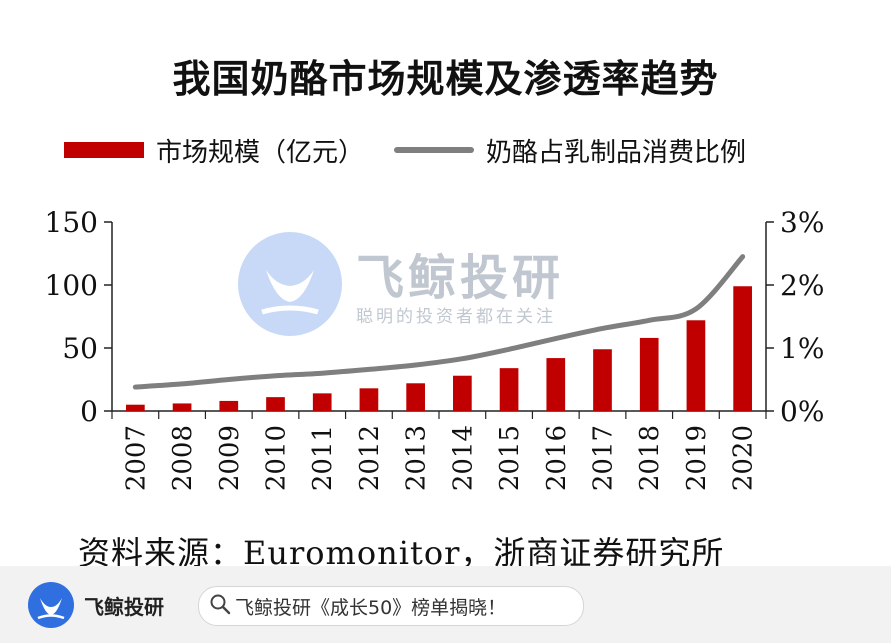 The height and width of the screenshot is (643, 891). What do you see at coordinates (230, 458) in the screenshot?
I see `x-tick-label: 2009` at bounding box center [230, 458].